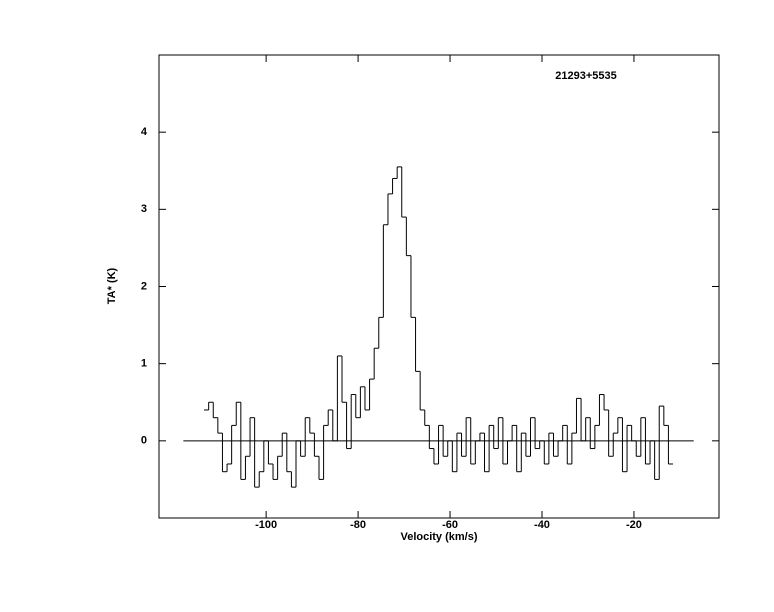 The width and height of the screenshot is (774, 612). I want to click on y-tick-label: 2, so click(144, 286).